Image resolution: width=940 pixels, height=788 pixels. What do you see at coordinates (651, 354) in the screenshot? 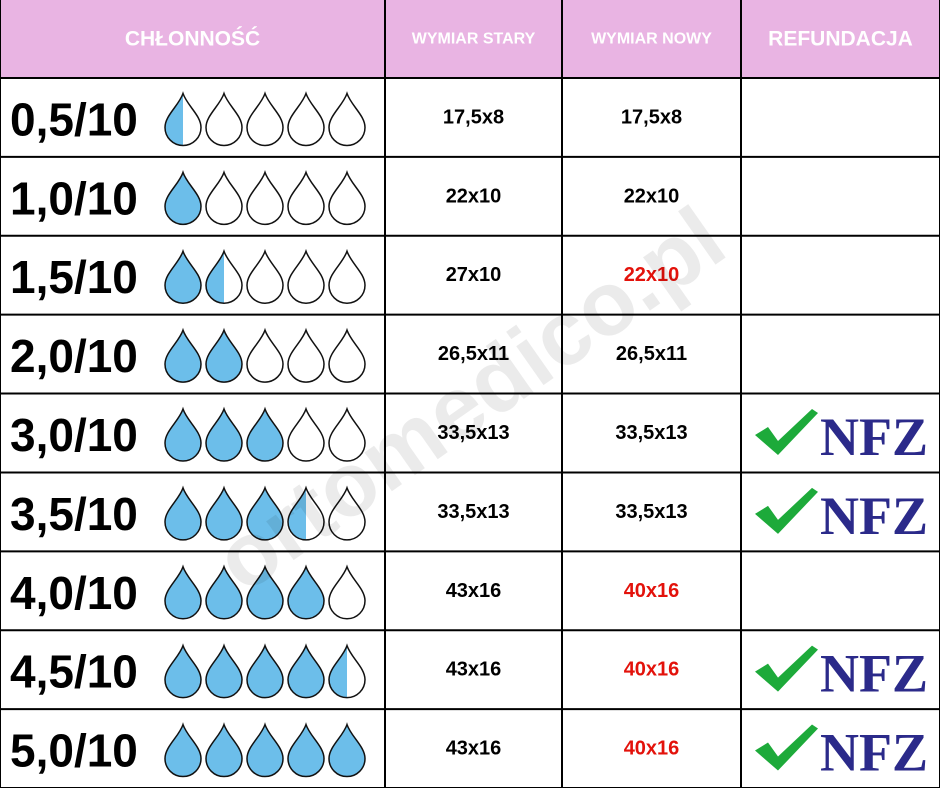
I see `new-size: 26,5x11` at bounding box center [651, 354].